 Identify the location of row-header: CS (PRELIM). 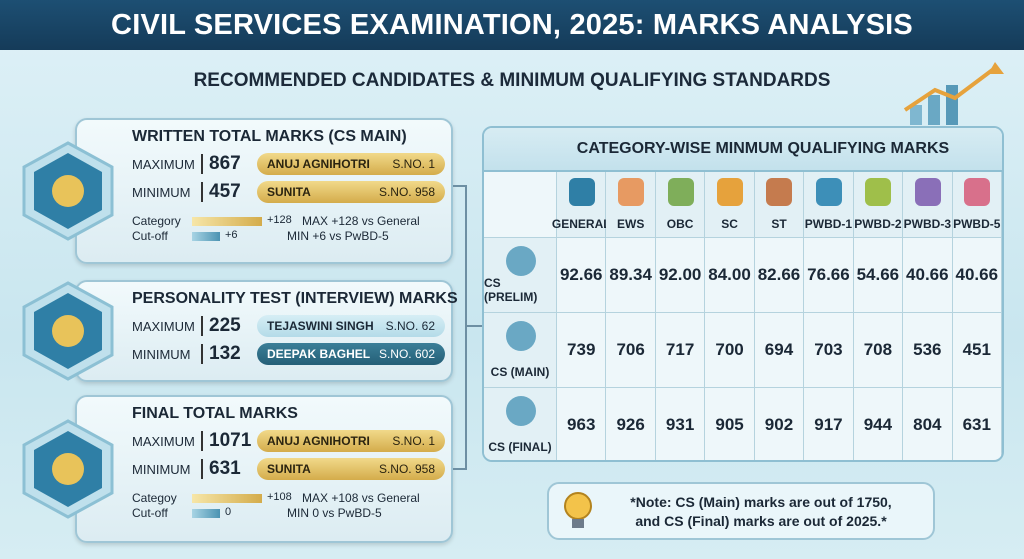
(520, 275).